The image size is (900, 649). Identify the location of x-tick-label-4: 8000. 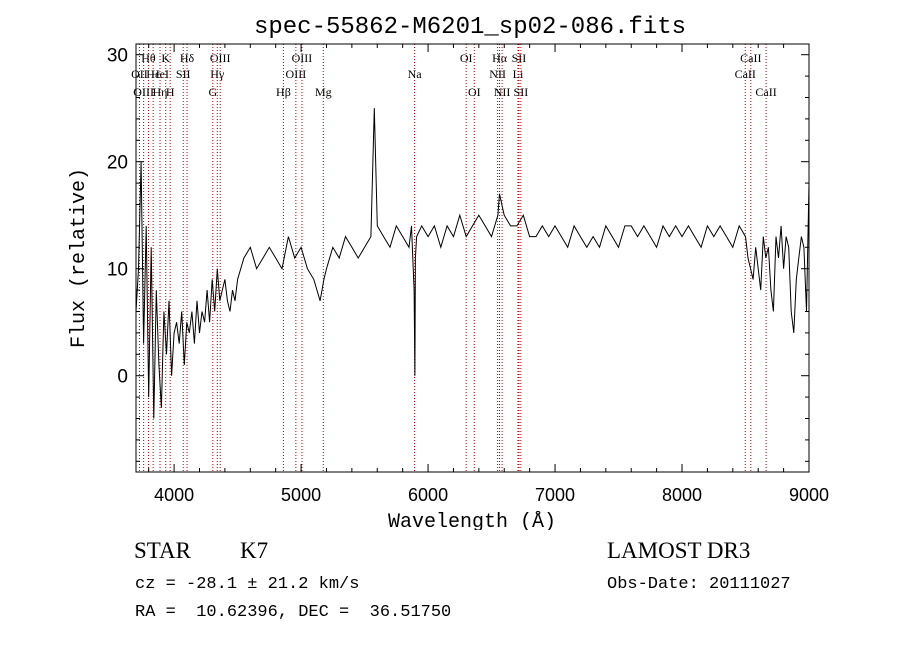
(682, 495).